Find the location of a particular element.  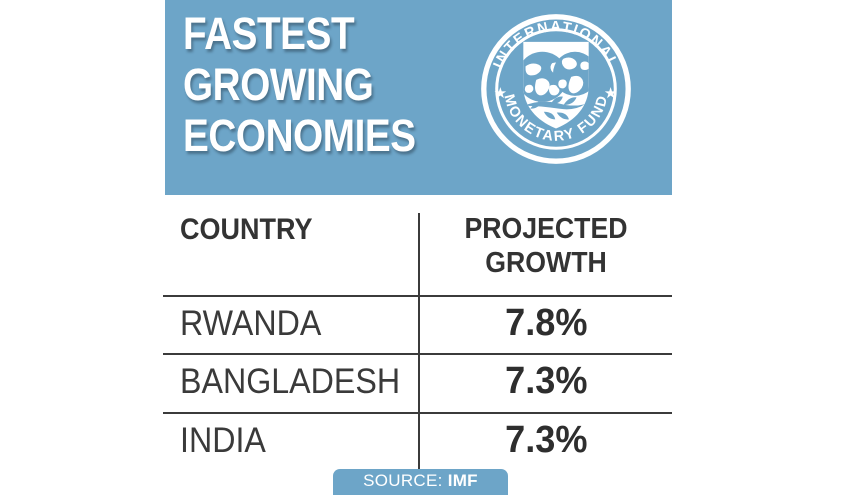

column-divider is located at coordinates (419, 345).